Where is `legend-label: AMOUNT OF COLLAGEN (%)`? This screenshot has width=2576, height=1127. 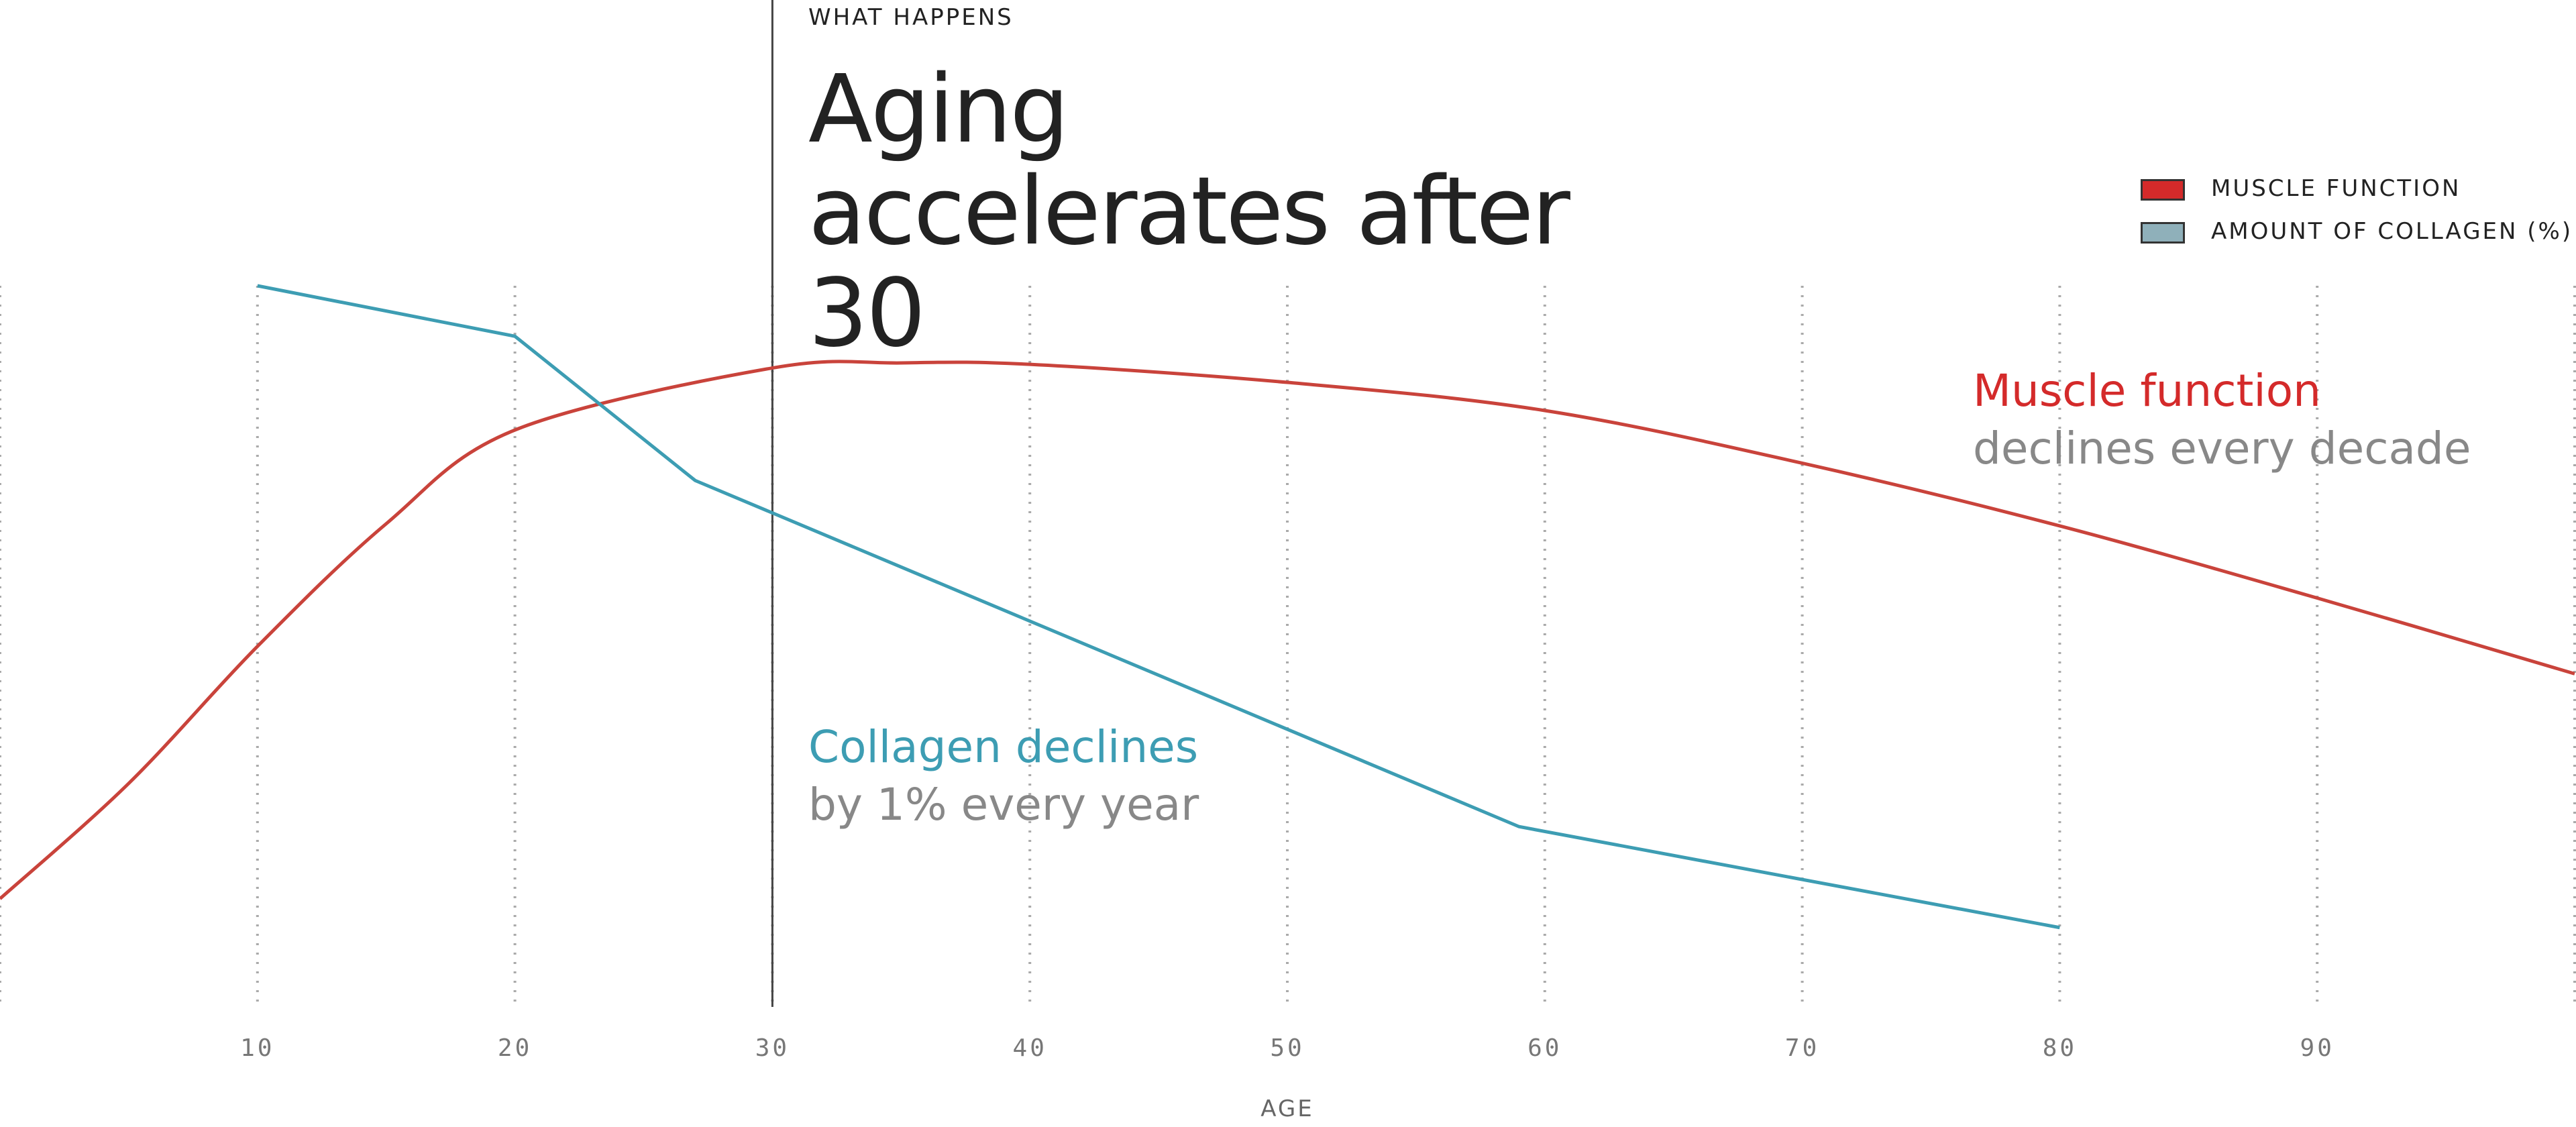
legend-label: AMOUNT OF COLLAGEN (%) is located at coordinates (2392, 231).